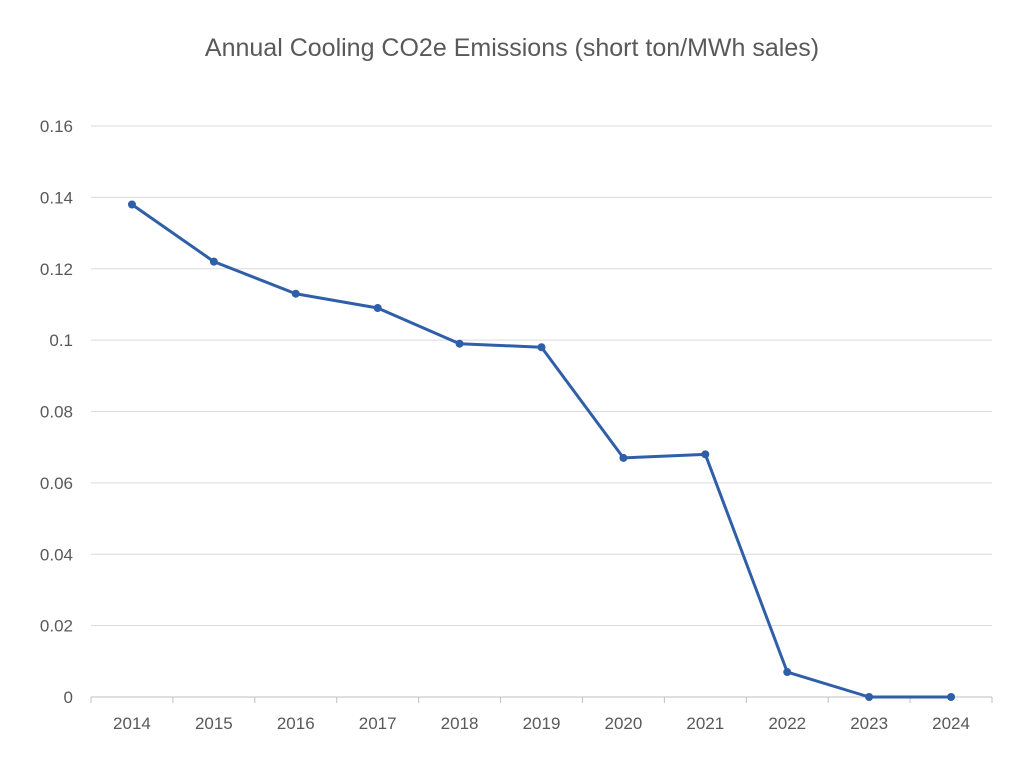 The image size is (1024, 766). I want to click on x-tick-label: 2022, so click(787, 723).